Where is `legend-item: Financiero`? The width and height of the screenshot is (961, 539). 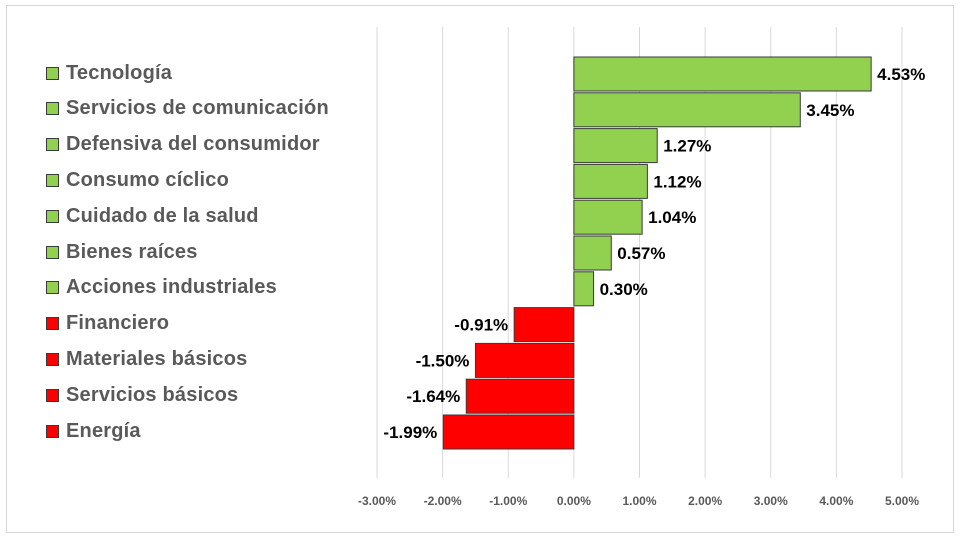 legend-item: Financiero is located at coordinates (107, 324).